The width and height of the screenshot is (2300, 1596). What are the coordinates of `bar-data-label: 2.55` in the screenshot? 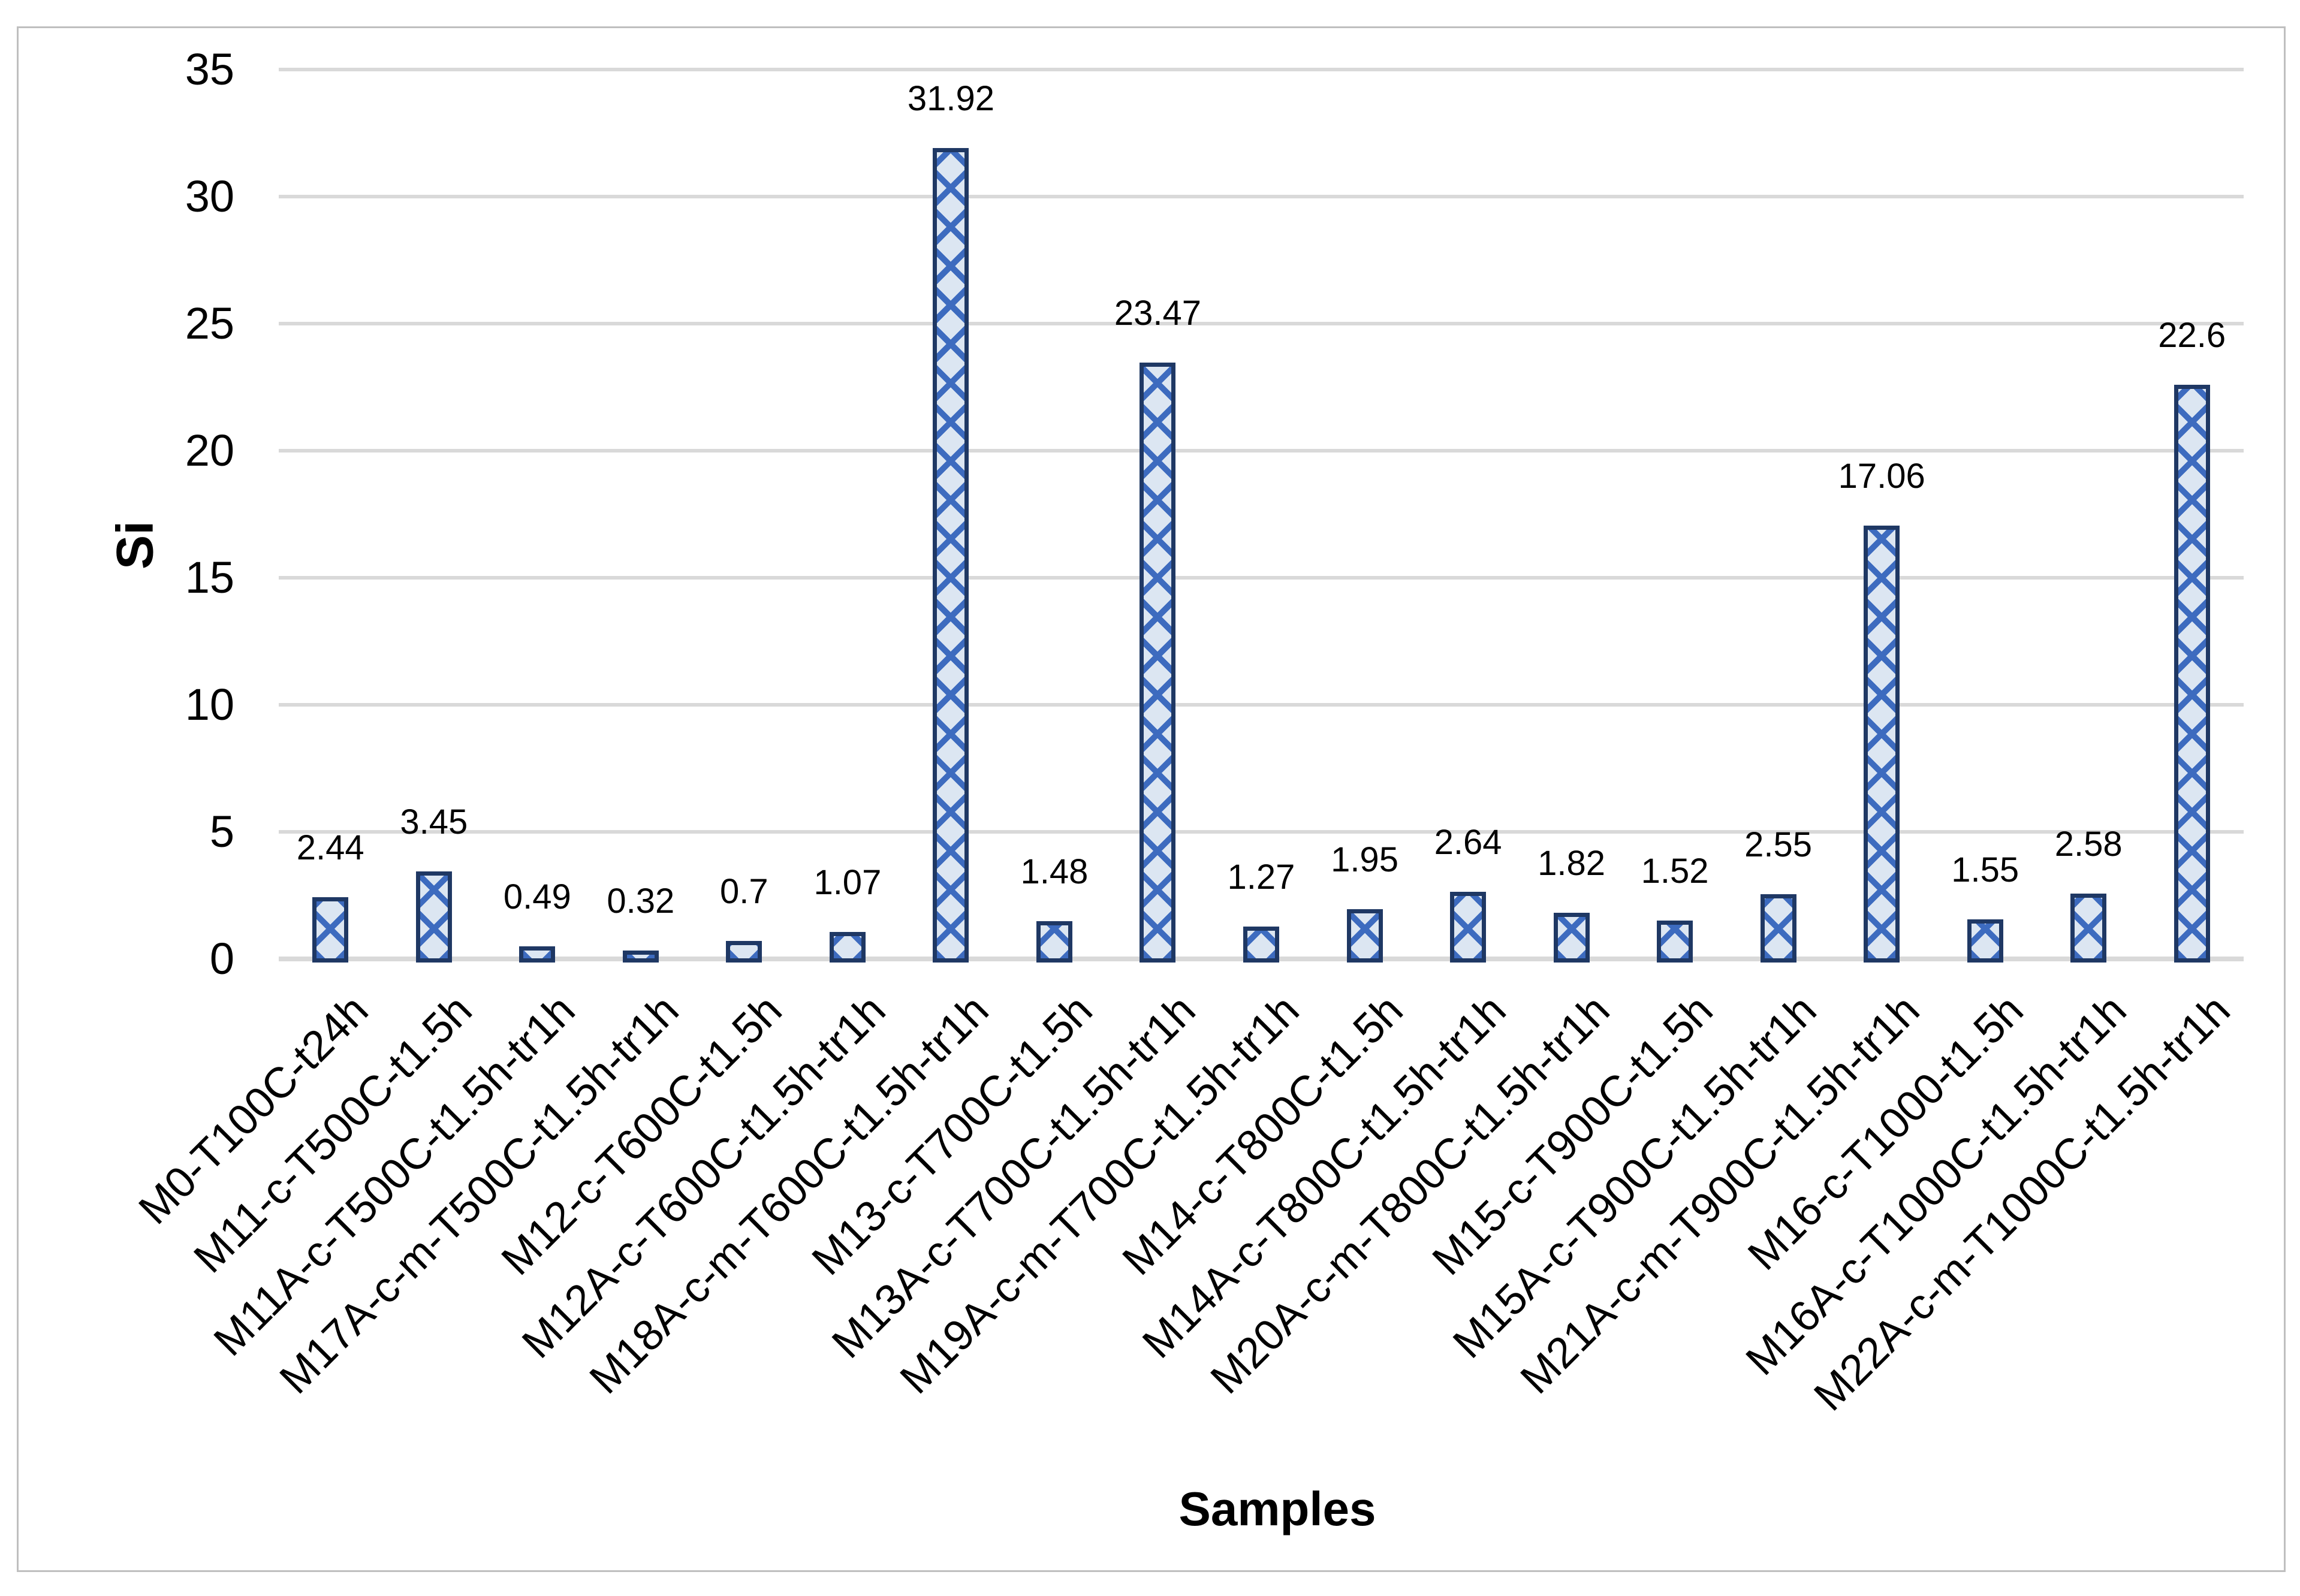 It's located at (1779, 844).